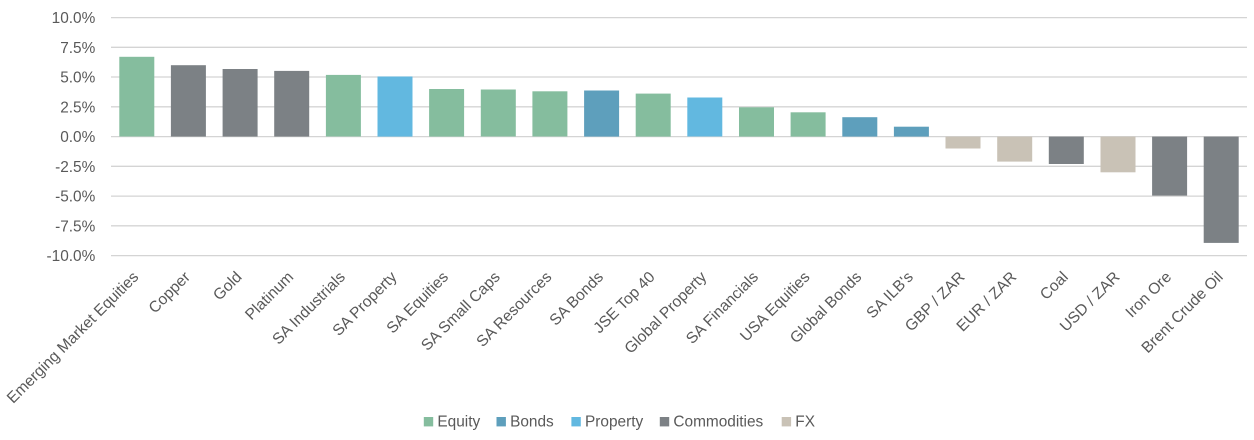  I want to click on svg-text: Bonds, so click(532, 422).